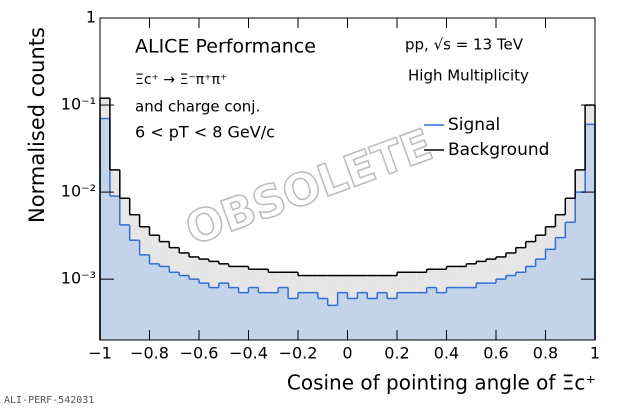 The height and width of the screenshot is (408, 620). What do you see at coordinates (464, 45) in the screenshot?
I see `annotation: pp, √s = 13 TeV` at bounding box center [464, 45].